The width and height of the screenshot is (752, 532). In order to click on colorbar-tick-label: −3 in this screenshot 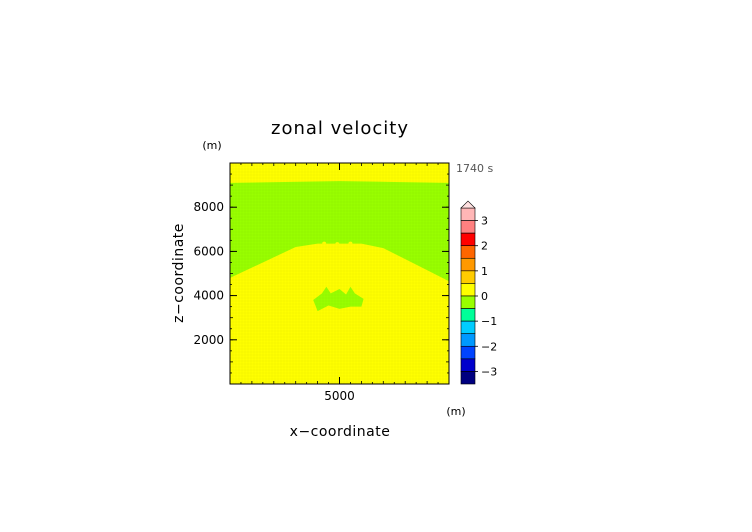, I will do `click(489, 371)`.